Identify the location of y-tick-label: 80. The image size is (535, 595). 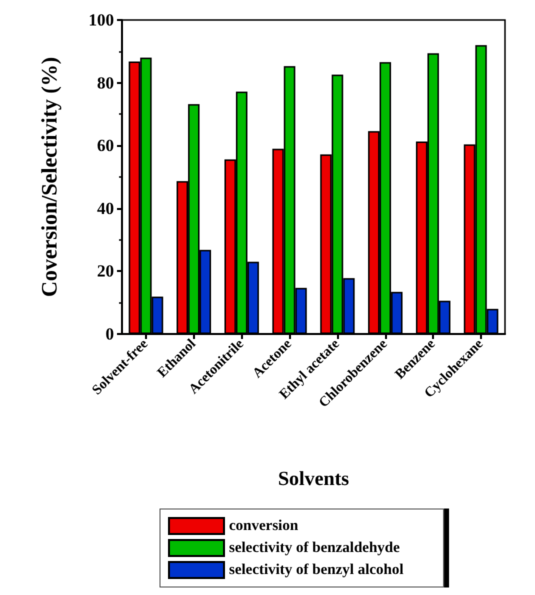
(105, 82).